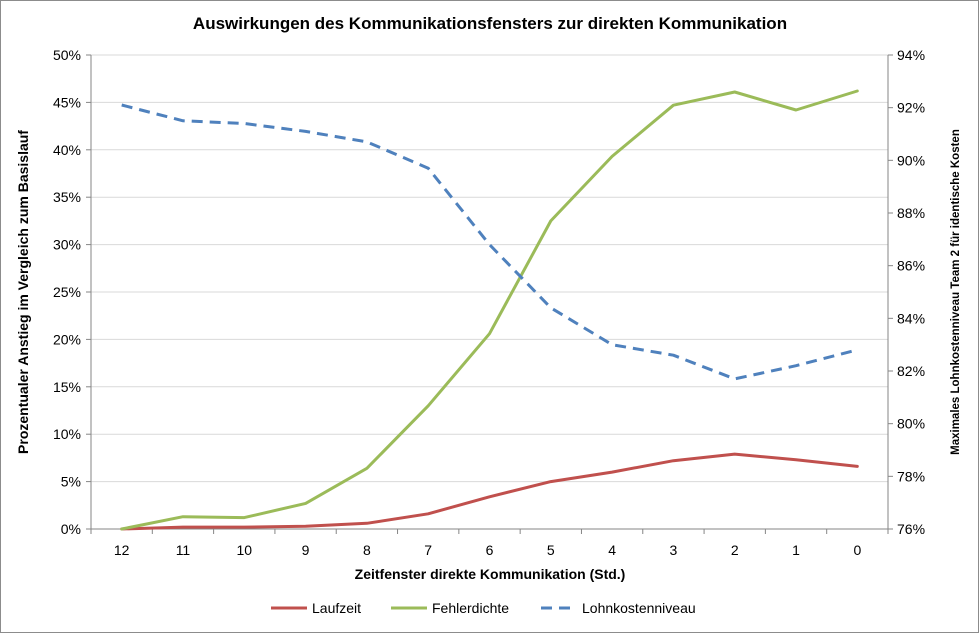  What do you see at coordinates (674, 550) in the screenshot?
I see `x-tick-label: 3` at bounding box center [674, 550].